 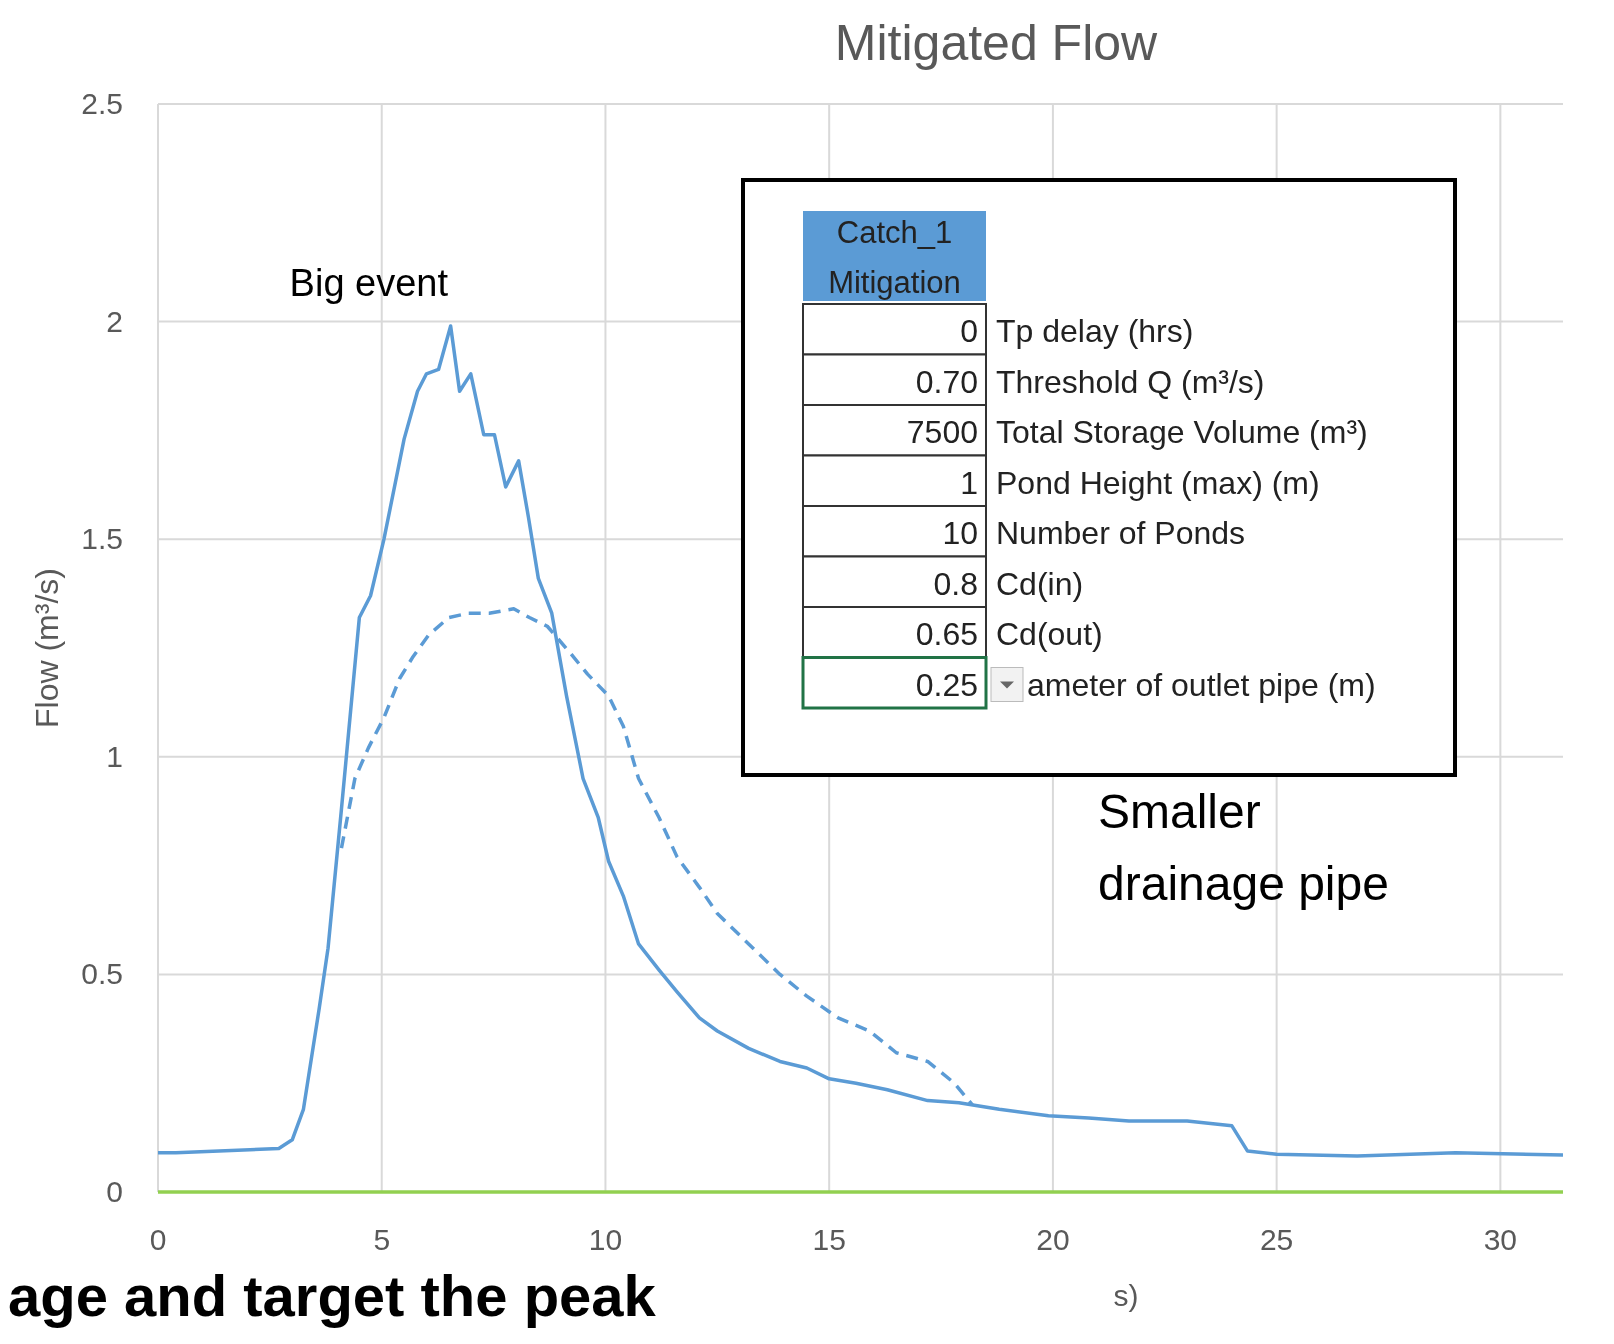 I want to click on annotation: Catch_1 Mitigation, so click(x=894, y=257).